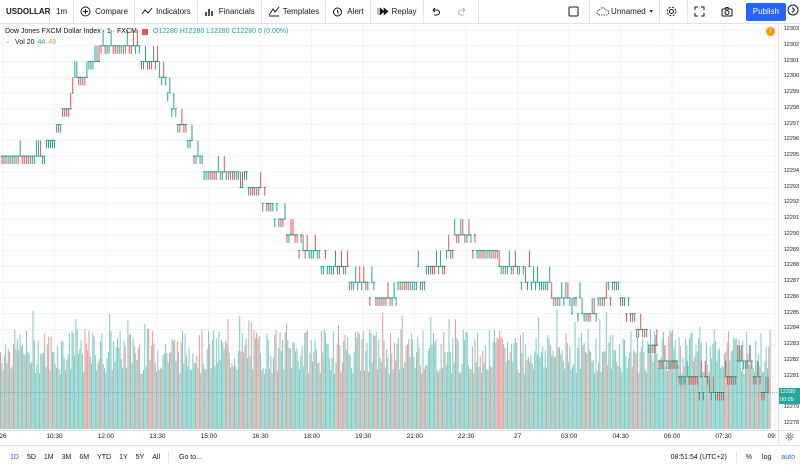 The width and height of the screenshot is (800, 468). What do you see at coordinates (770, 31) in the screenshot?
I see `warning-badge: !` at bounding box center [770, 31].